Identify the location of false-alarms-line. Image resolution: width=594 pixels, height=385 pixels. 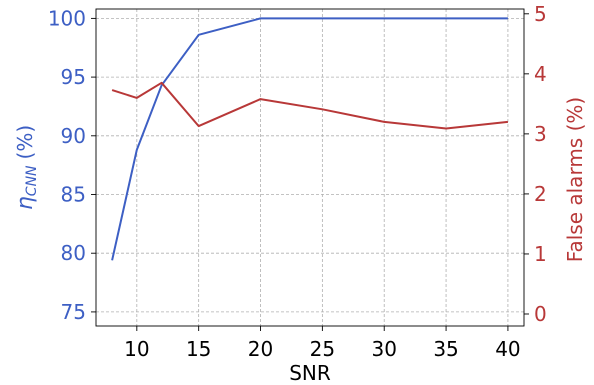
(310, 105).